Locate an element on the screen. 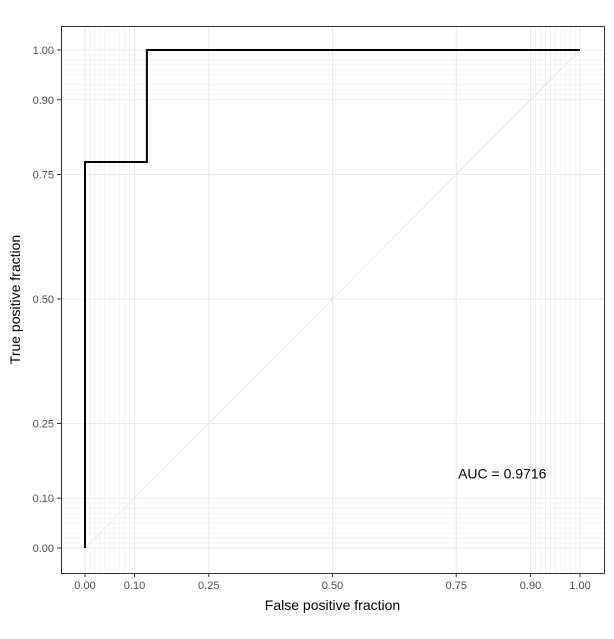 The height and width of the screenshot is (639, 614). y-tick-label: 1.00 is located at coordinates (43, 51).